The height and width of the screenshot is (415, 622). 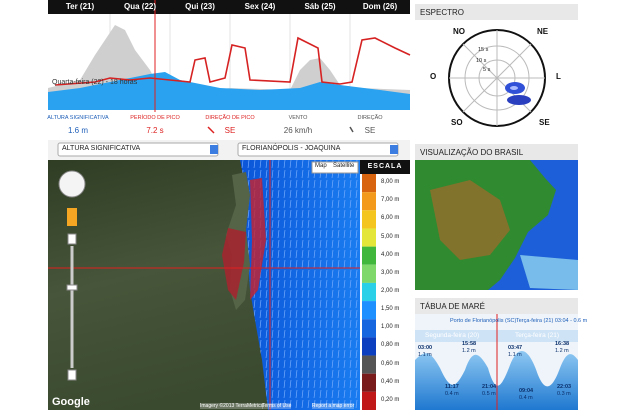 What do you see at coordinates (544, 122) in the screenshot?
I see `compass-label: SE` at bounding box center [544, 122].